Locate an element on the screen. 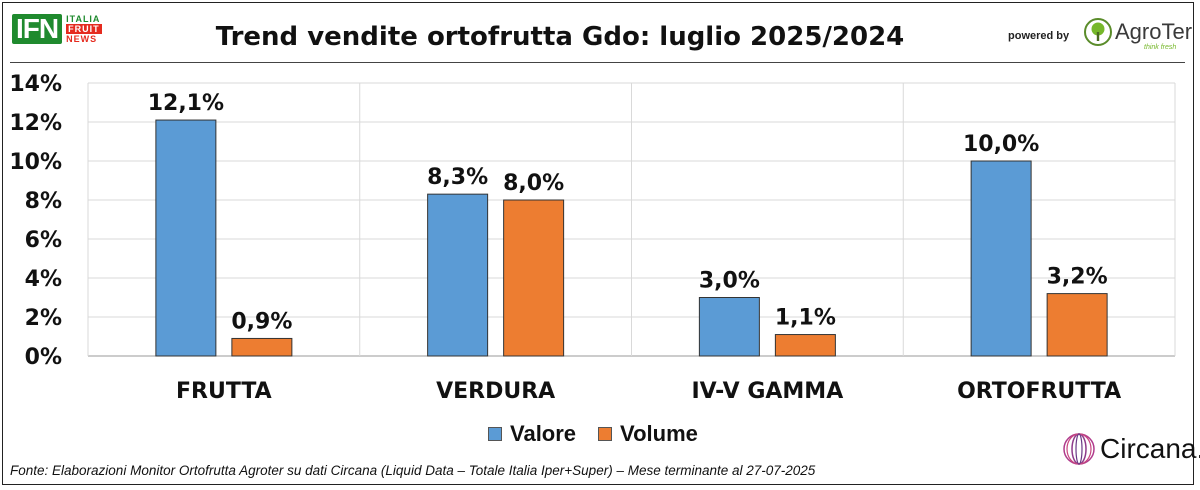 Image resolution: width=1200 pixels, height=490 pixels. data-label: 1,1% is located at coordinates (805, 318).